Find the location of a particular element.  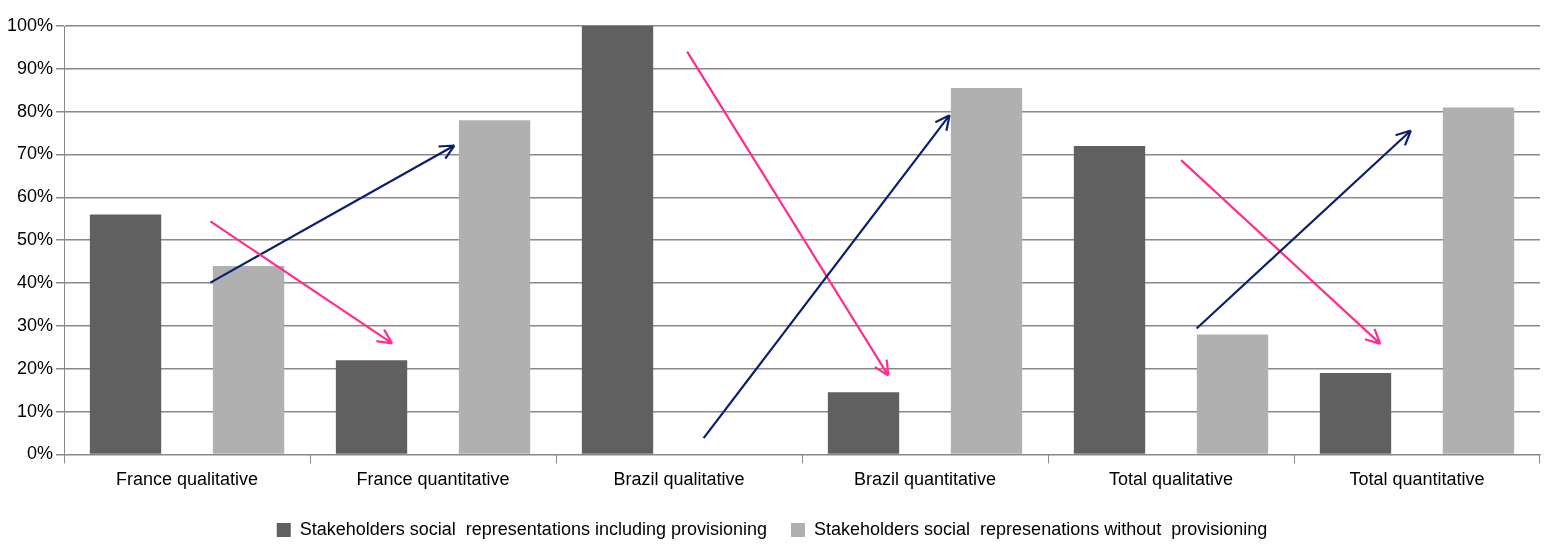

x-tick-label: France qualitative is located at coordinates (187, 479).